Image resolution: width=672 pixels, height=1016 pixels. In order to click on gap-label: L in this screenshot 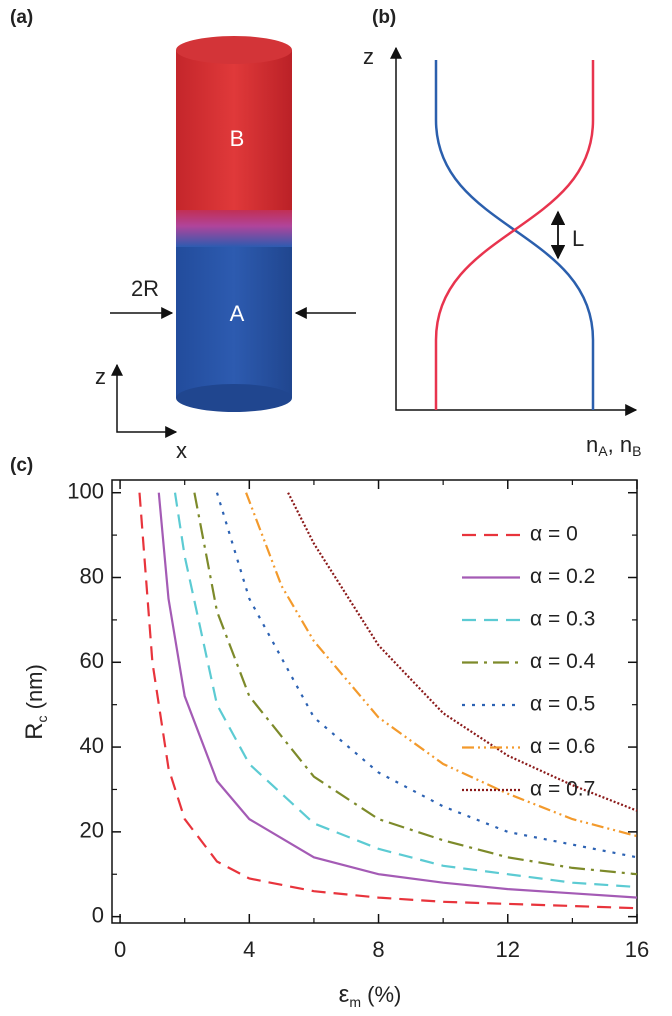, I will do `click(578, 238)`.